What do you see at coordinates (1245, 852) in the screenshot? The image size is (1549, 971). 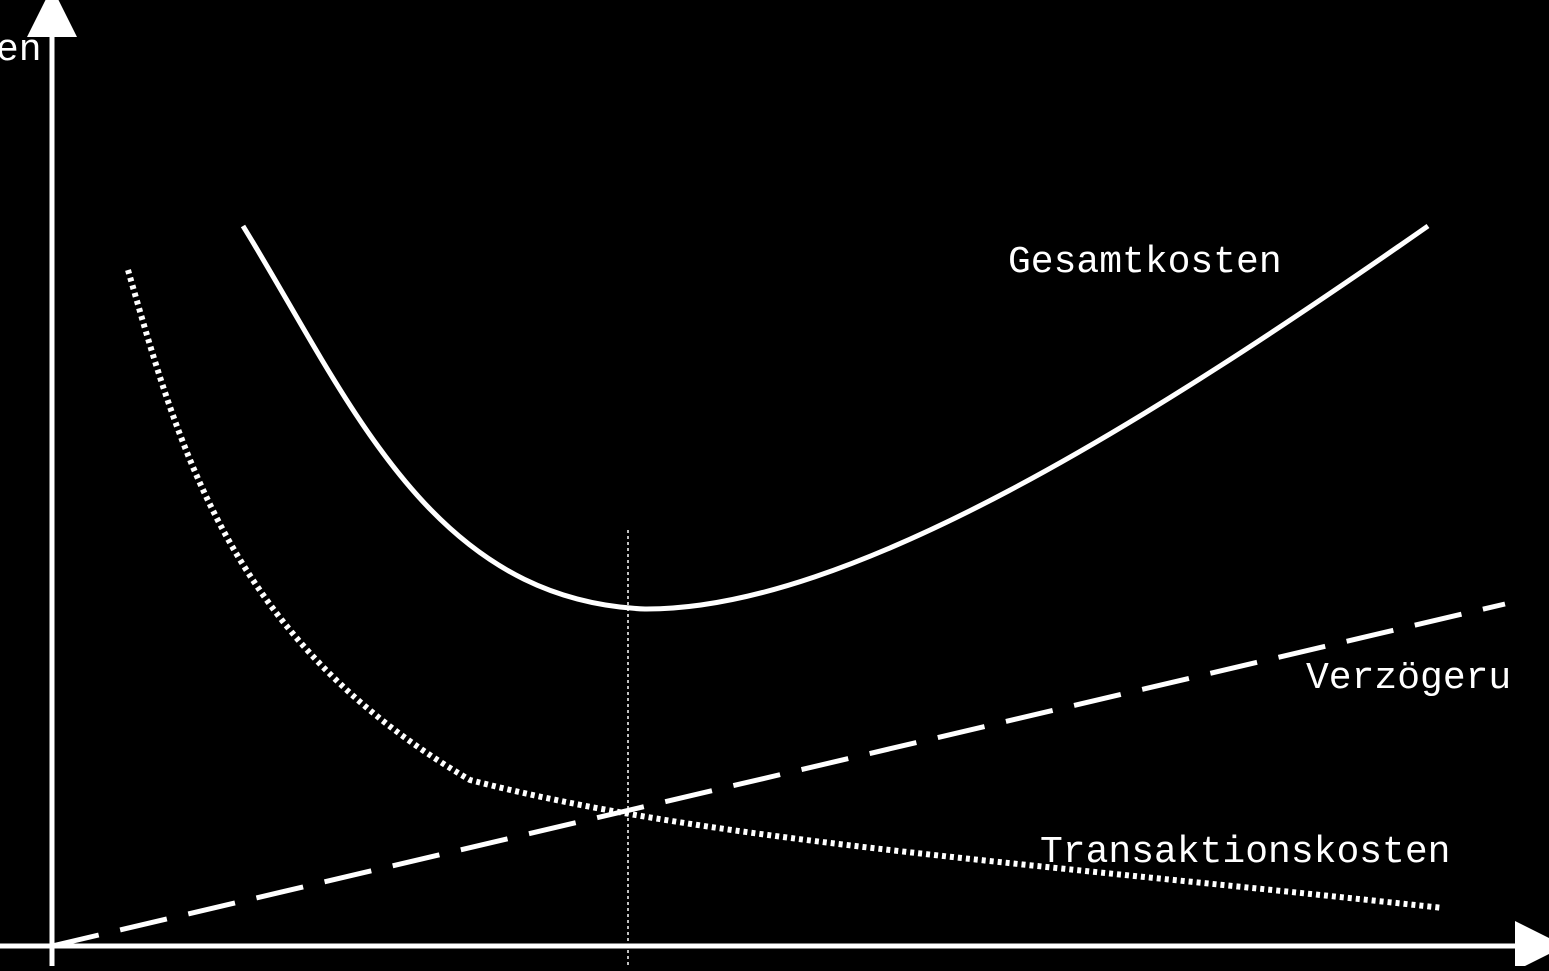 I see `transaktionskosten-label: Transaktionskosten` at bounding box center [1245, 852].